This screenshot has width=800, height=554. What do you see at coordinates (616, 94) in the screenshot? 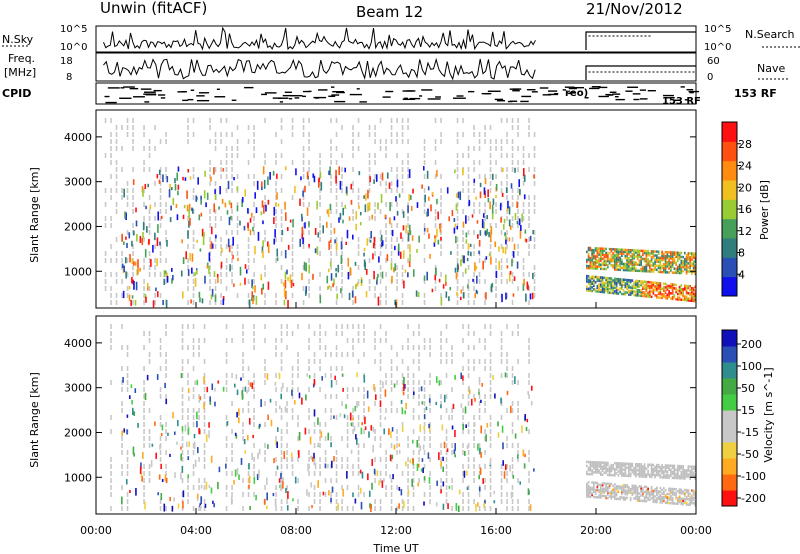
I see `cpid-mark` at bounding box center [616, 94].